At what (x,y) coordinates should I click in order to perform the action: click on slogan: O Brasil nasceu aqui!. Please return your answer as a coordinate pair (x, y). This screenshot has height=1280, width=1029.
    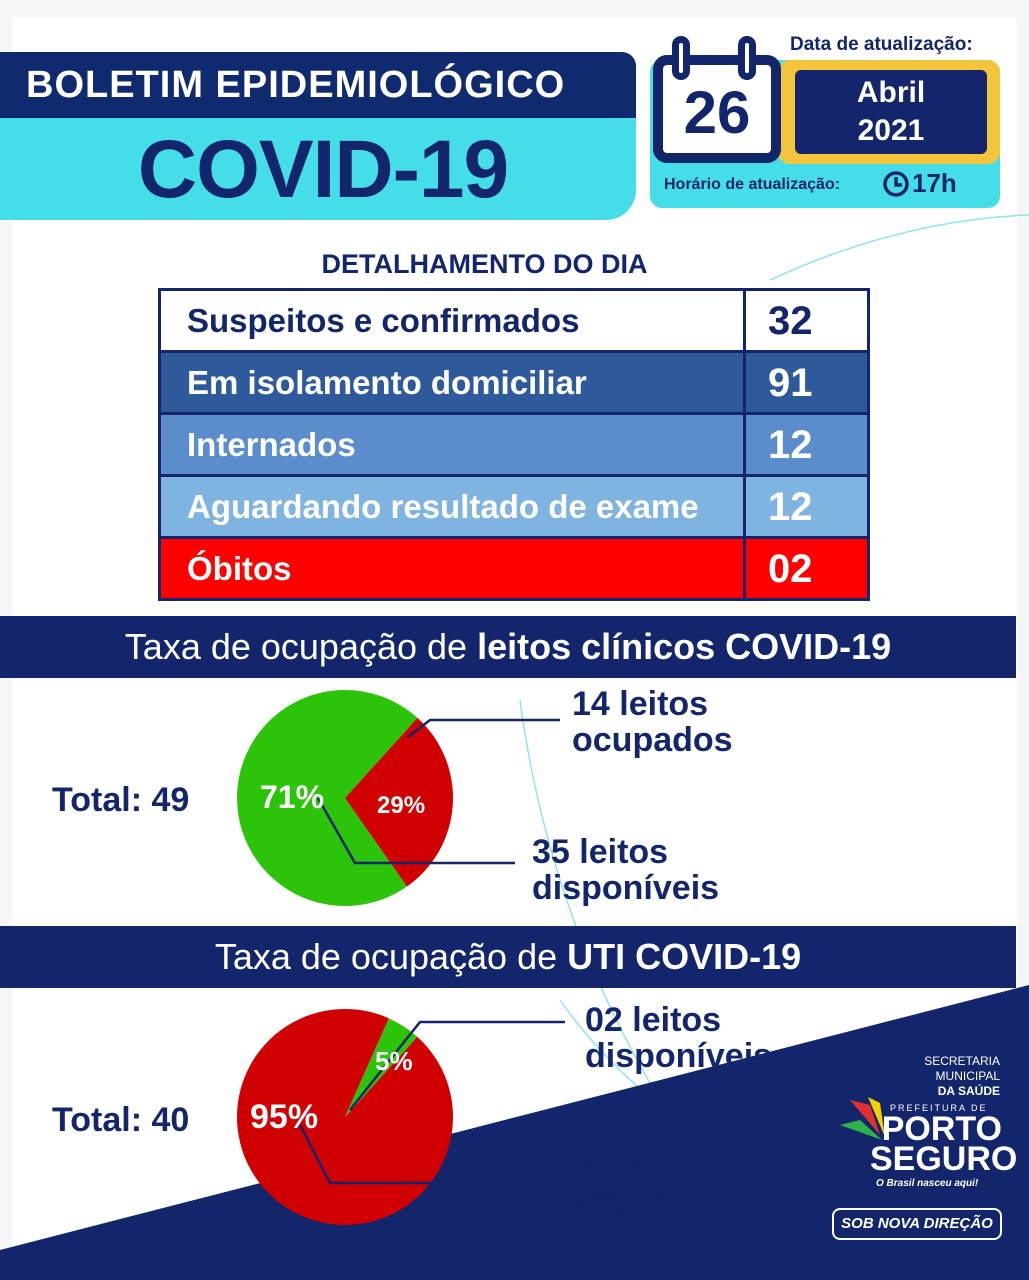
    Looking at the image, I should click on (927, 1183).